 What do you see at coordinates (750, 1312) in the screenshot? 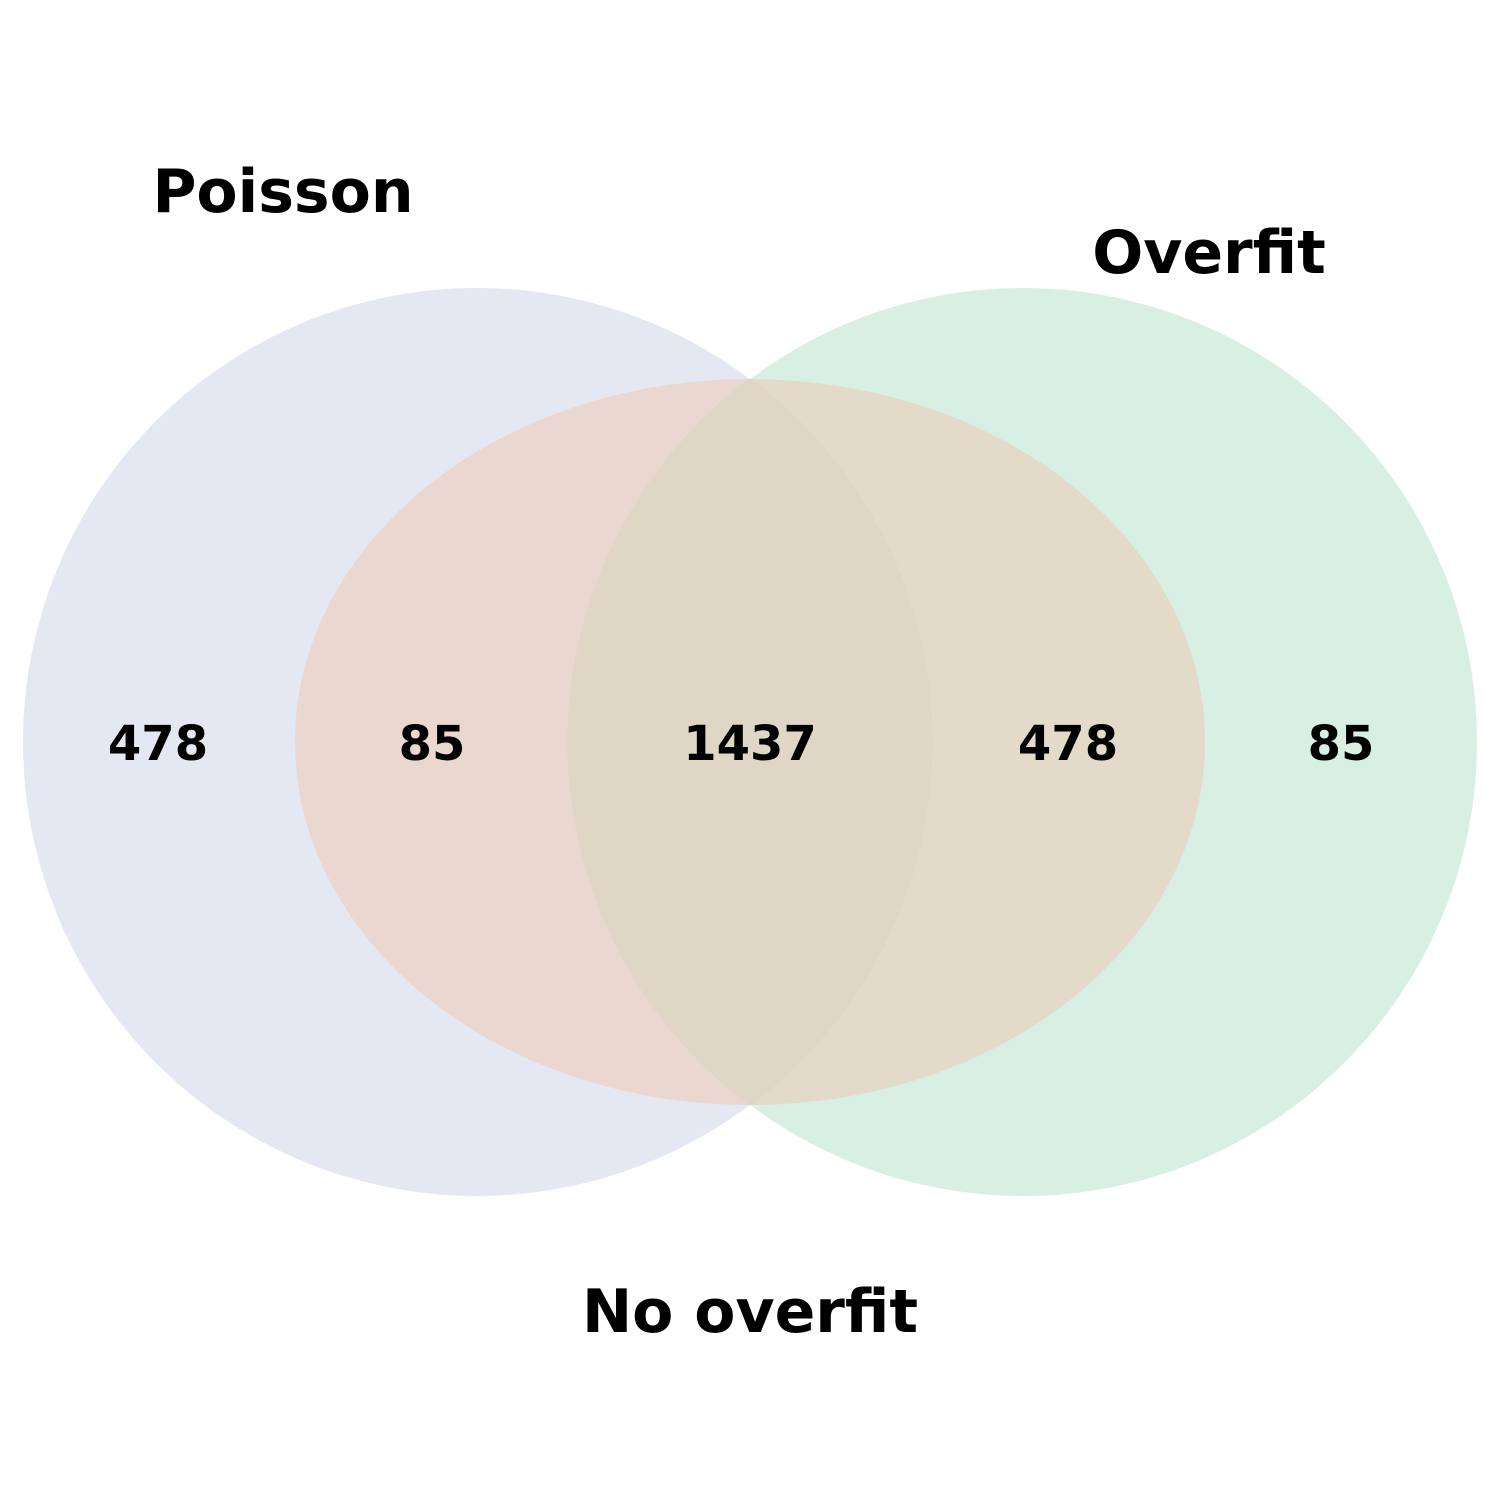
I see `no-overfit-set-label: No overfit` at bounding box center [750, 1312].